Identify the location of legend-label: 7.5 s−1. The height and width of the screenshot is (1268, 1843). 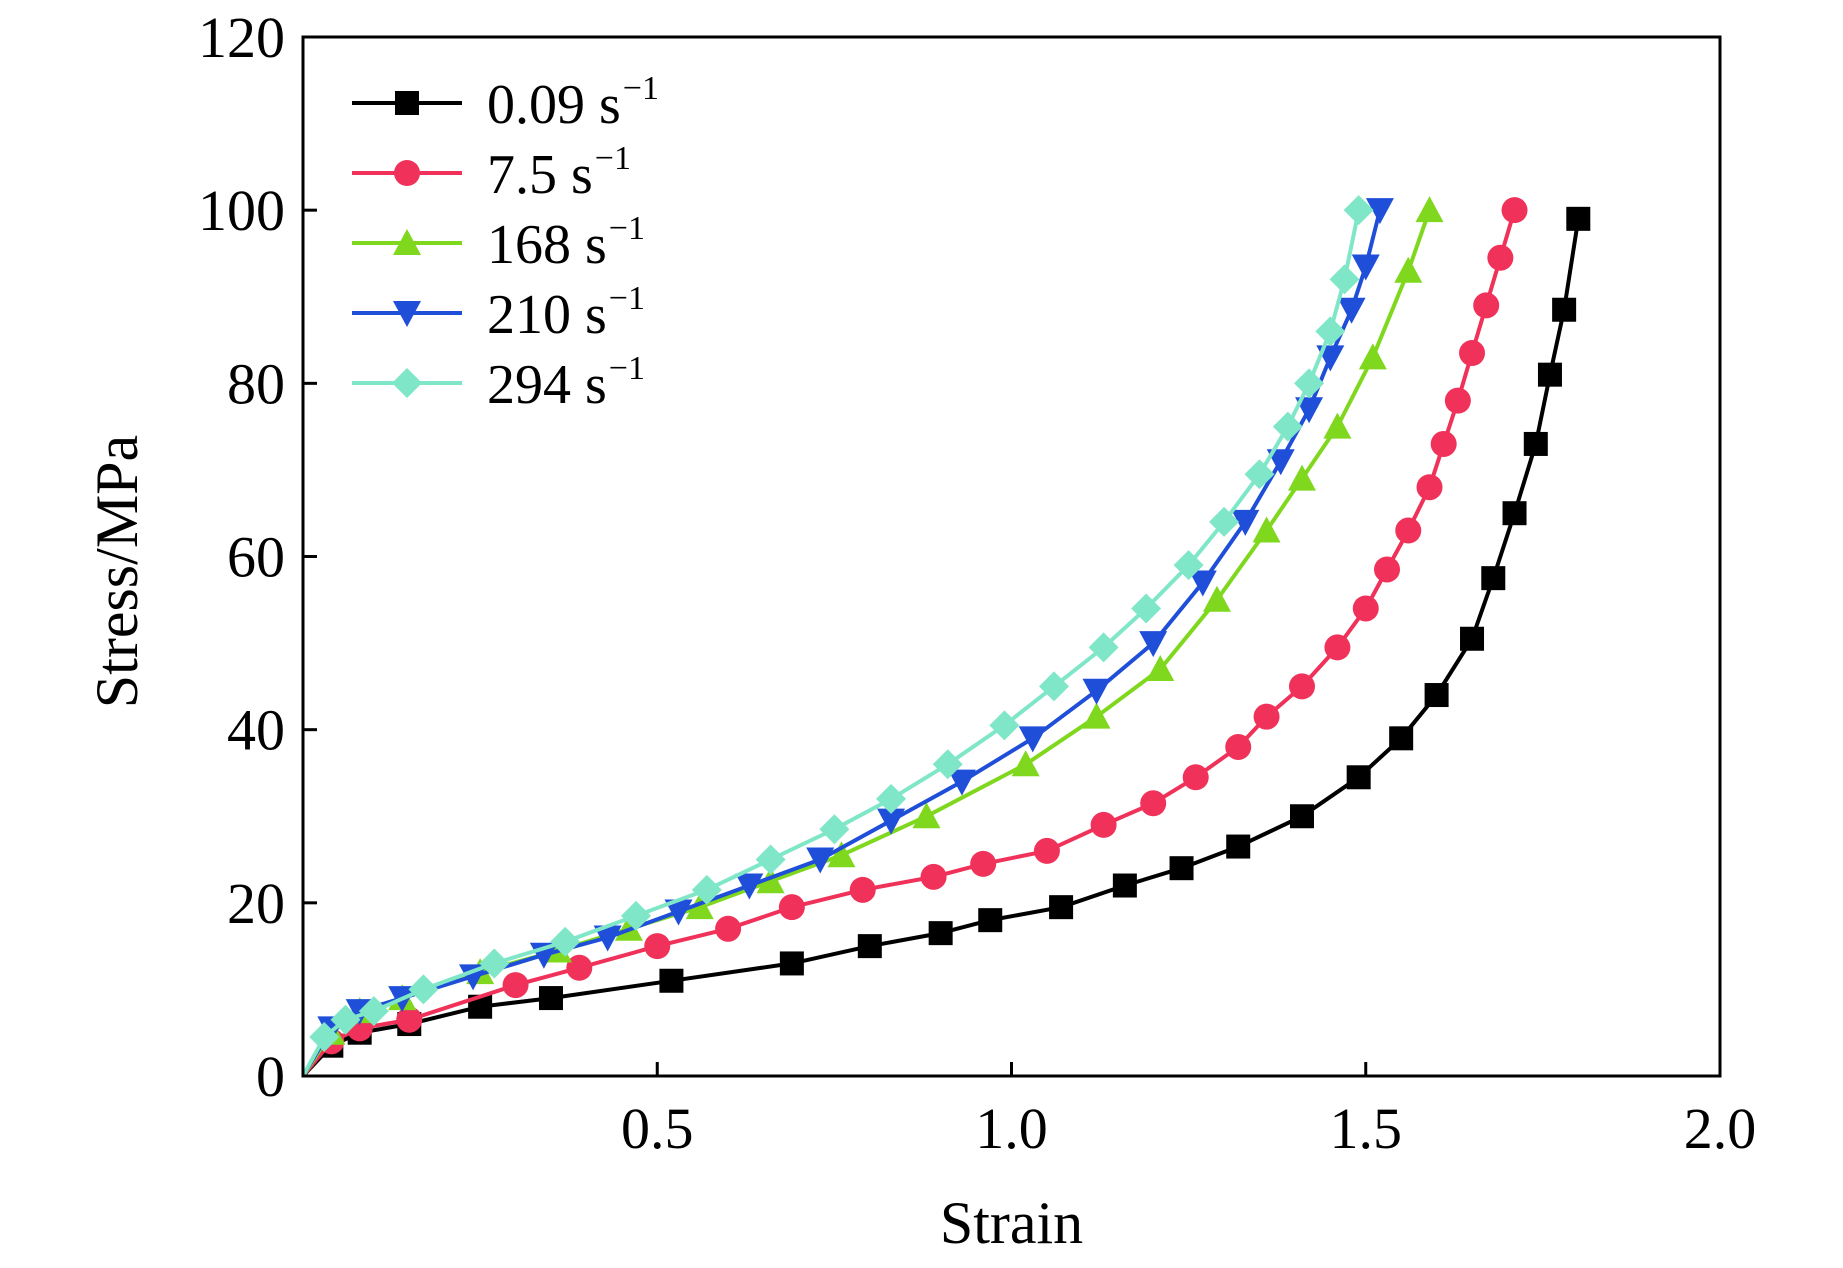
(559, 173).